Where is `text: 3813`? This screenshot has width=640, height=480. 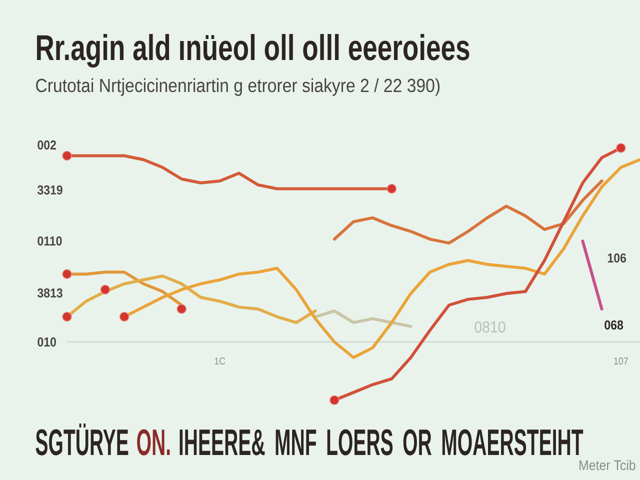
text: 3813 is located at coordinates (49, 293).